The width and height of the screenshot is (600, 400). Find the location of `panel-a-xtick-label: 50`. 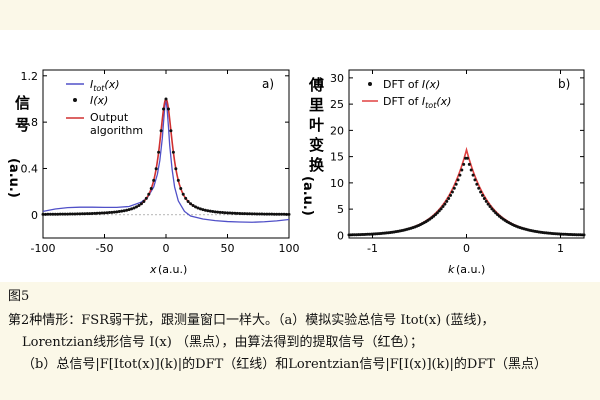

panel-a-xtick-label: 50 is located at coordinates (228, 248).